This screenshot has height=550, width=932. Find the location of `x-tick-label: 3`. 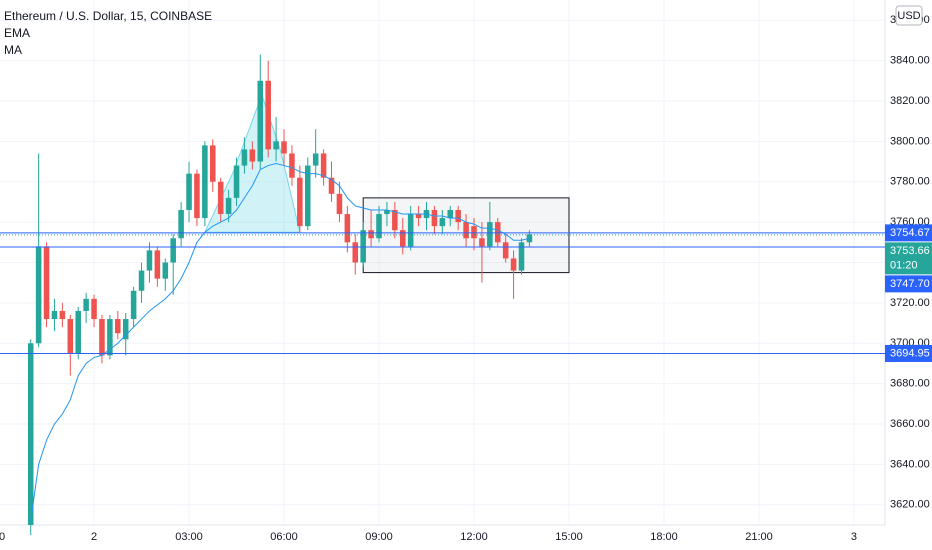

x-tick-label: 3 is located at coordinates (854, 537).